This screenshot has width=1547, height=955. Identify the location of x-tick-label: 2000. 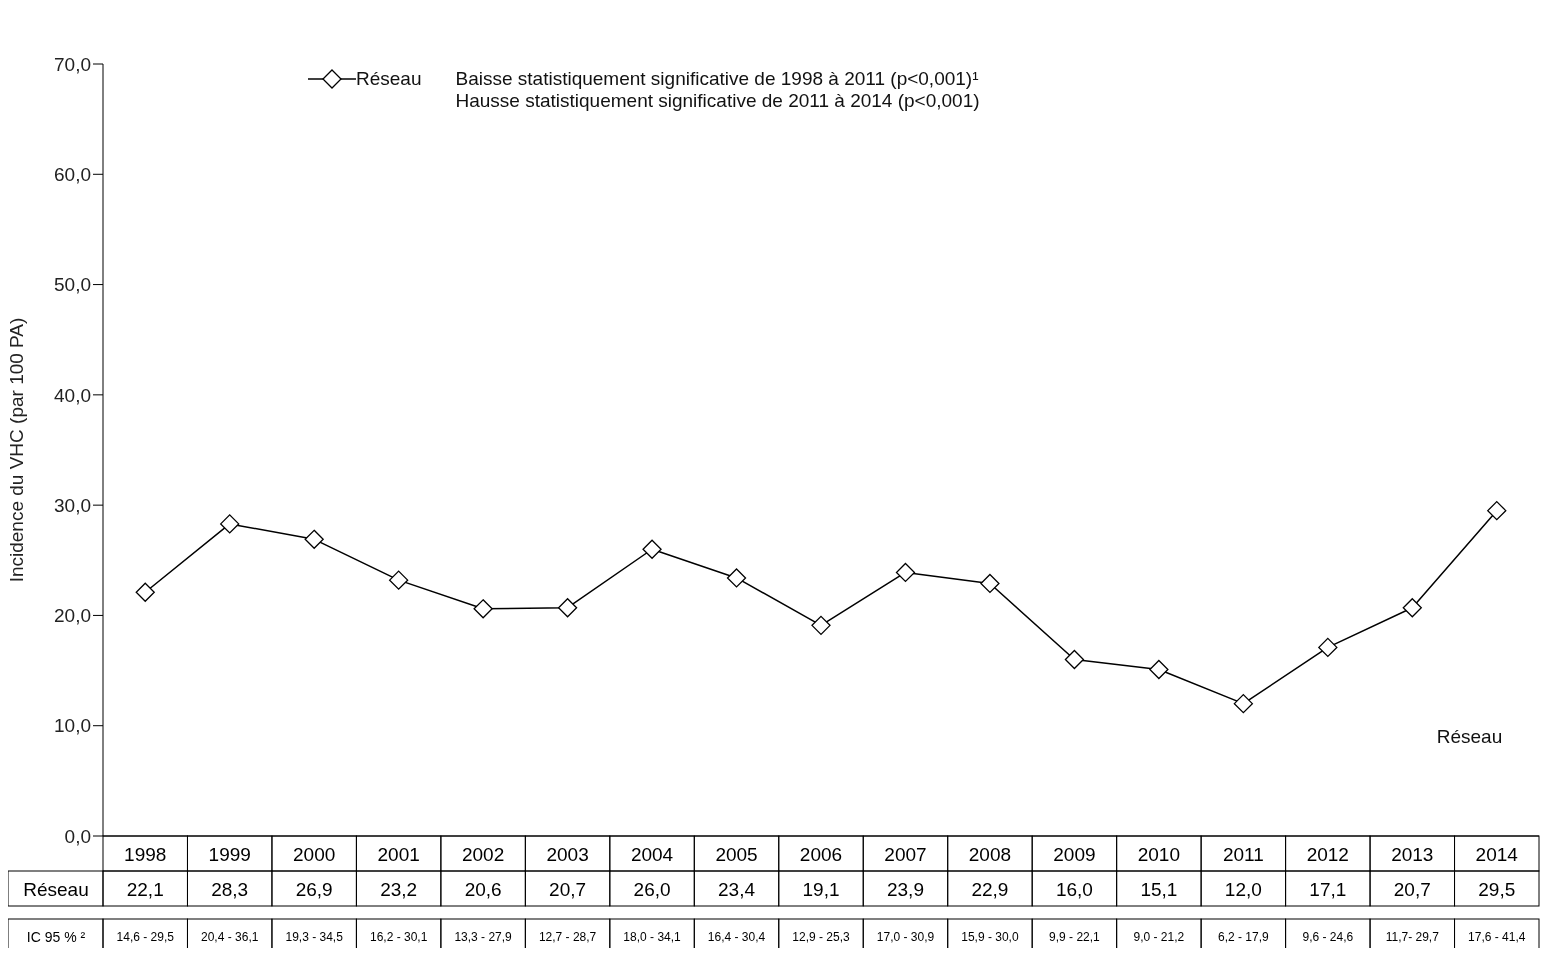
(314, 854).